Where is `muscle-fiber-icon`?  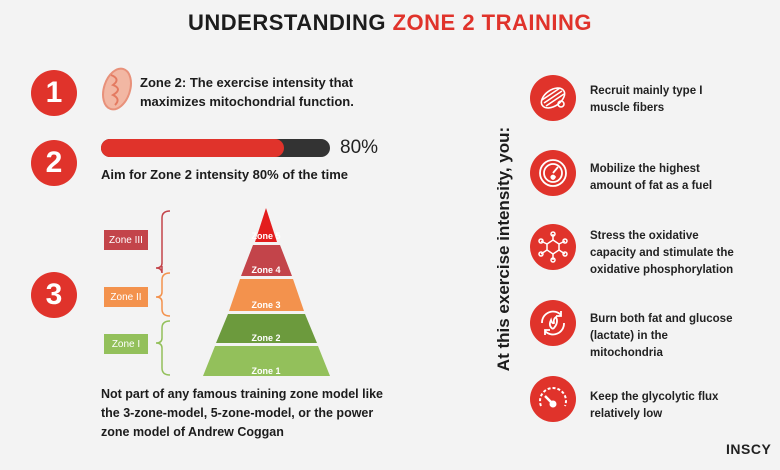
muscle-fiber-icon is located at coordinates (553, 98).